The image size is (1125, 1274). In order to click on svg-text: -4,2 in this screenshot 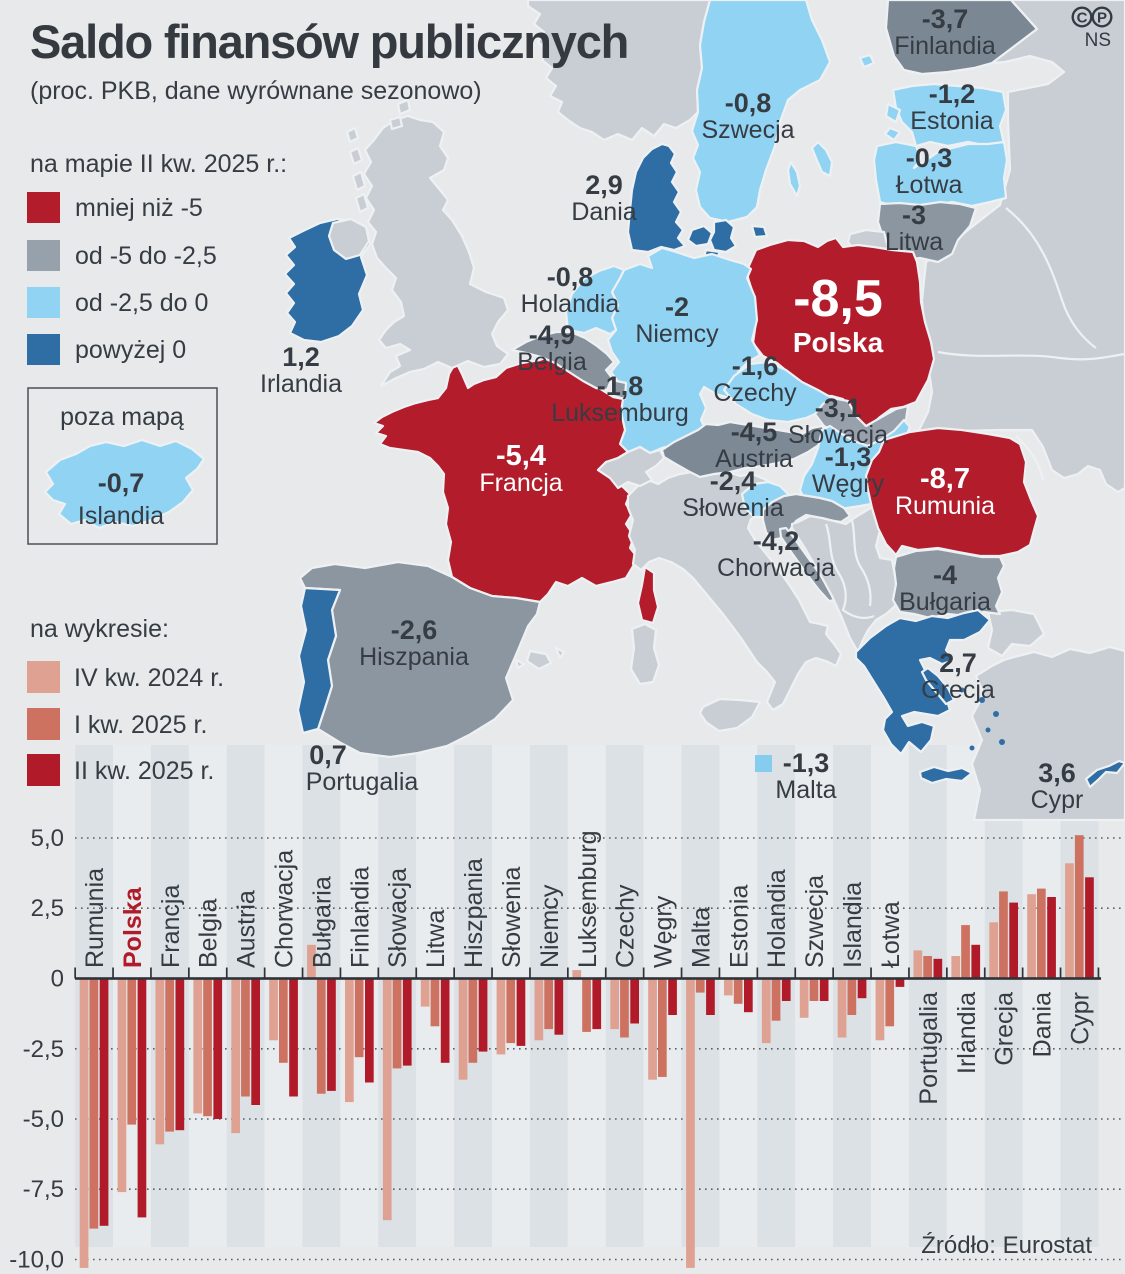, I will do `click(776, 541)`.